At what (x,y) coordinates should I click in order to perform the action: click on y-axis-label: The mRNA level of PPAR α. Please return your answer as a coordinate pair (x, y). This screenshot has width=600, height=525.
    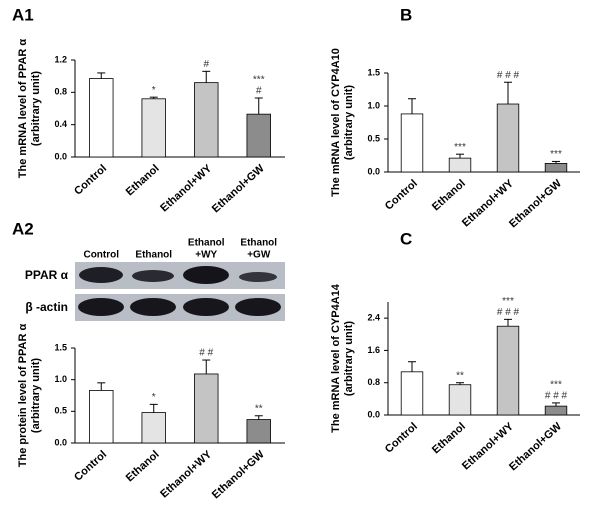
    Looking at the image, I should click on (23, 109).